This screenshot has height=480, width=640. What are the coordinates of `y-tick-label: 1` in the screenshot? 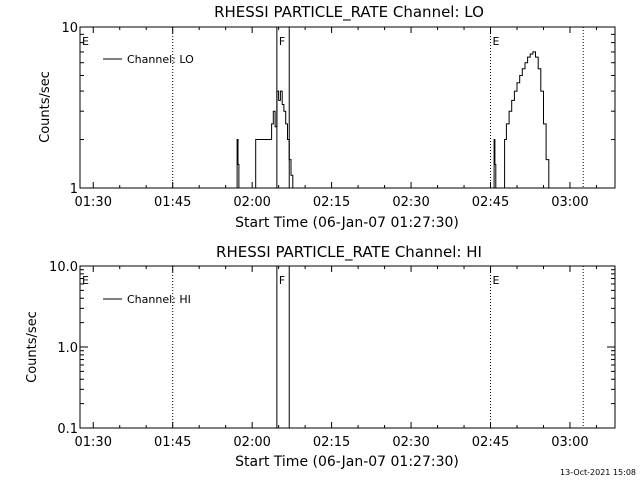 It's located at (74, 189).